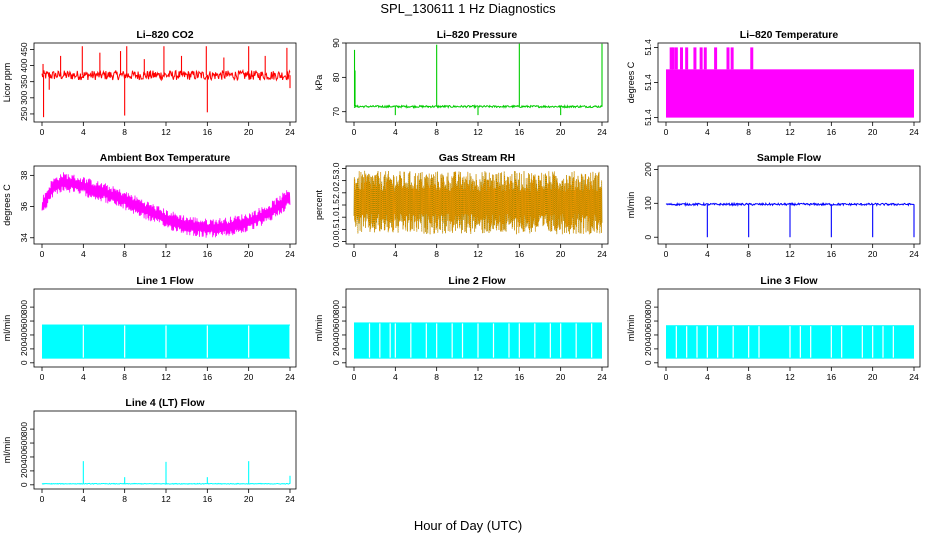 The image size is (936, 540). Describe the element at coordinates (319, 204) in the screenshot. I see `y-axis-label: percent` at that location.